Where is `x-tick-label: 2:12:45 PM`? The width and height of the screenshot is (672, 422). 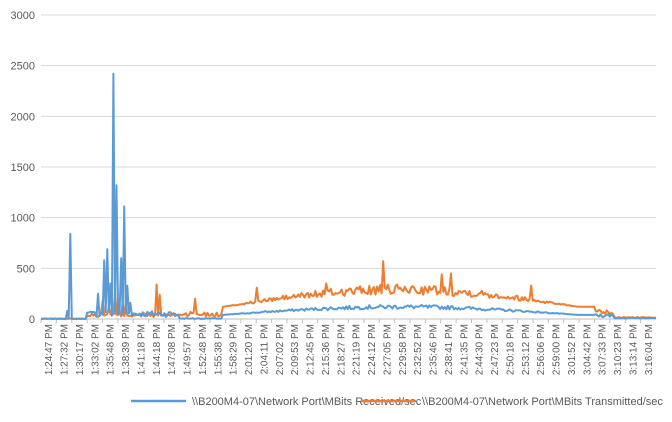
x-tick-label: 2:12:45 PM is located at coordinates (311, 349).